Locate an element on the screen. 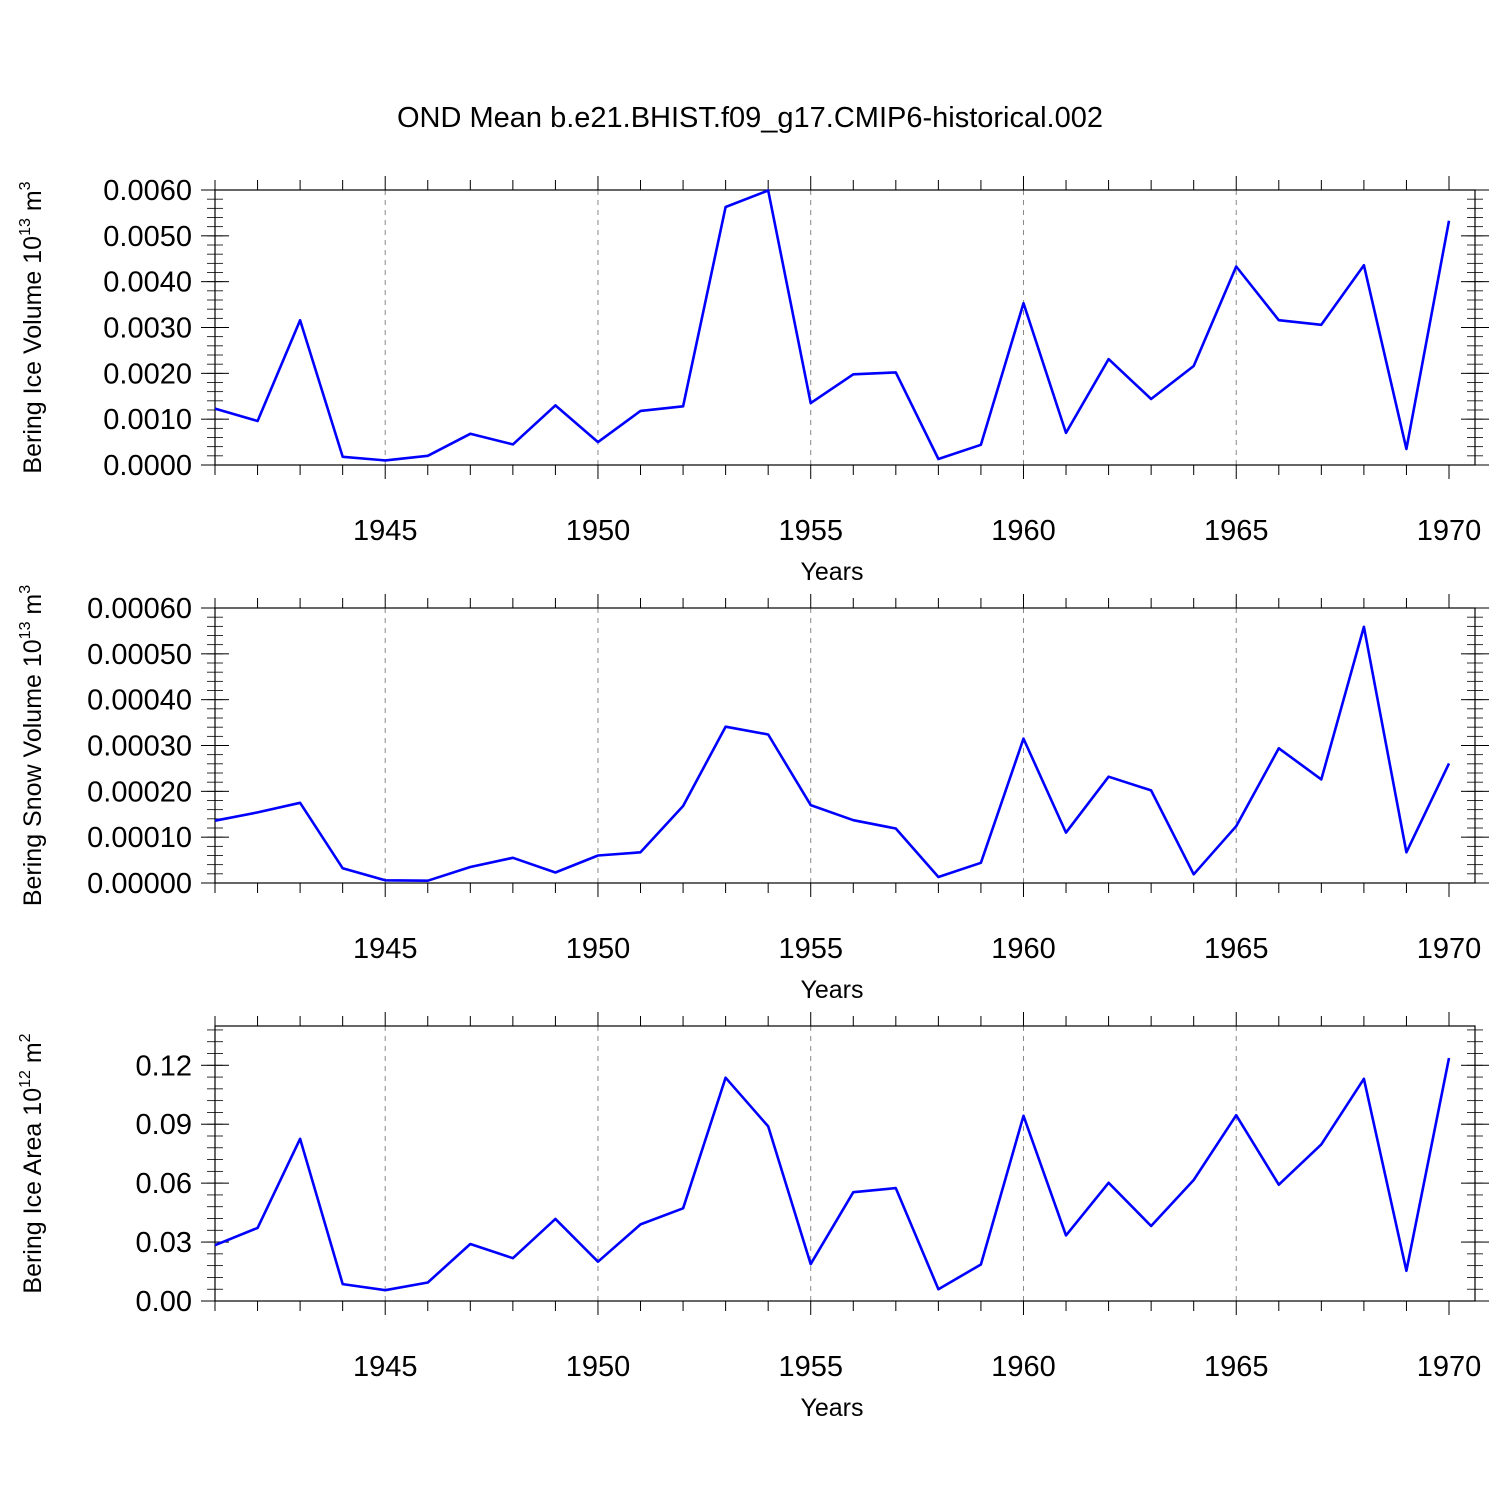 This screenshot has width=1500, height=1500. y-tick-label: 0.00050 is located at coordinates (139, 655).